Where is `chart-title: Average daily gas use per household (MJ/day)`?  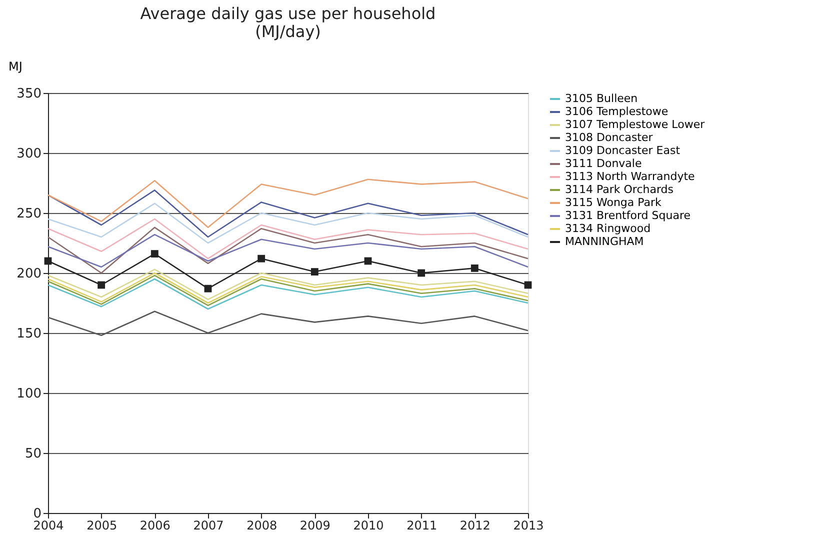
chart-title: Average daily gas use per household (MJ/day) is located at coordinates (288, 22).